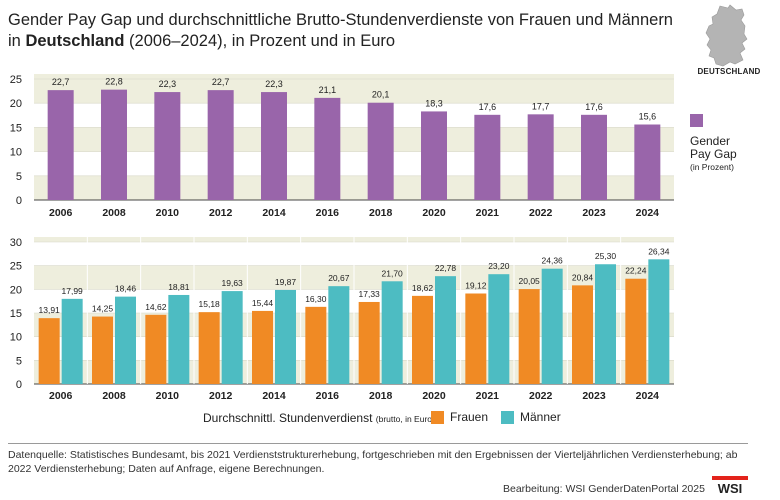 The width and height of the screenshot is (780, 500). I want to click on women-earnings-value-label: 18,62, so click(423, 288).